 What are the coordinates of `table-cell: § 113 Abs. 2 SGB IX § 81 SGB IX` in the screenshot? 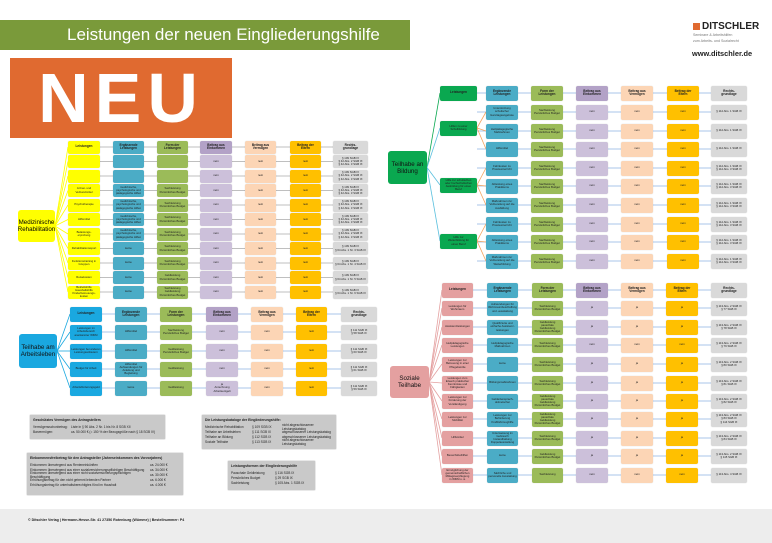 It's located at (729, 383).